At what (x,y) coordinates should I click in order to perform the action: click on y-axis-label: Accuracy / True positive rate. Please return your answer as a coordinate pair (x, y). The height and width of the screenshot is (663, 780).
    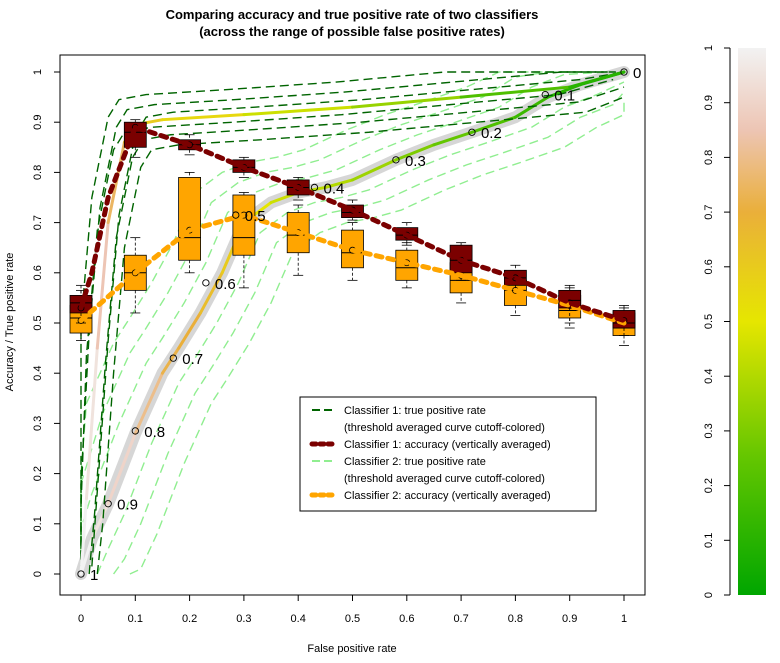
    Looking at the image, I should click on (10, 322).